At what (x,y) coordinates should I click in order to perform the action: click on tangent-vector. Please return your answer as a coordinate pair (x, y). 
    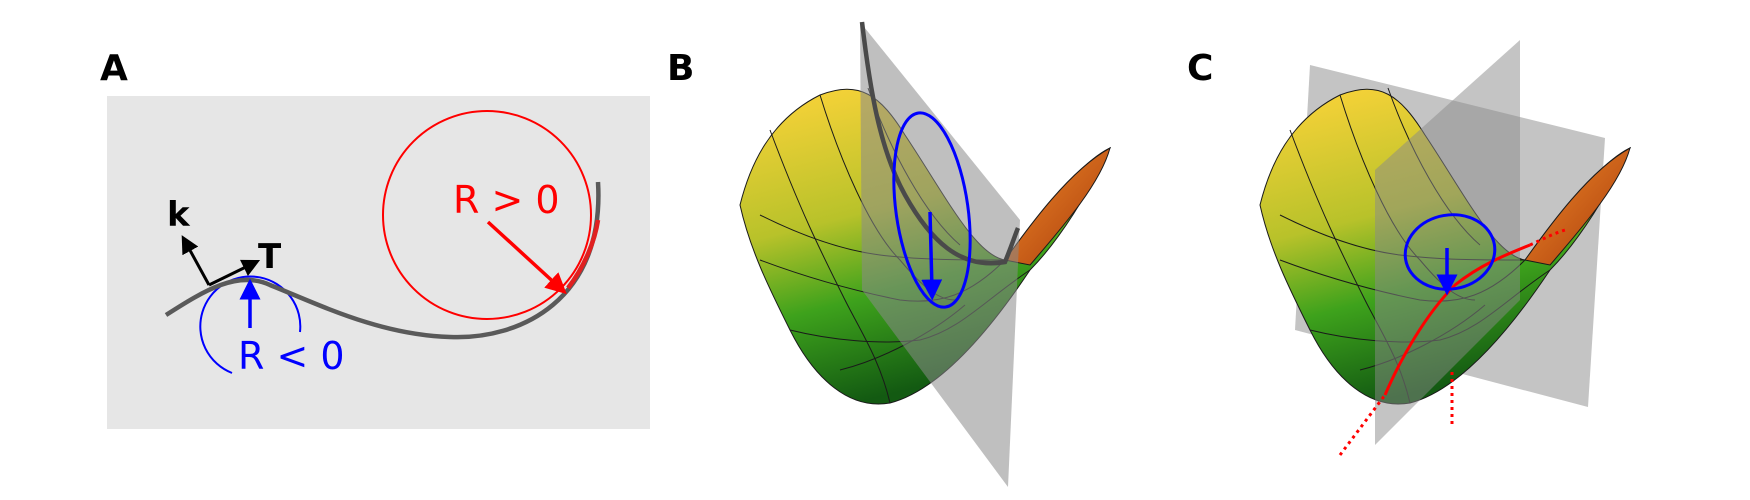
    Looking at the image, I should click on (234, 273).